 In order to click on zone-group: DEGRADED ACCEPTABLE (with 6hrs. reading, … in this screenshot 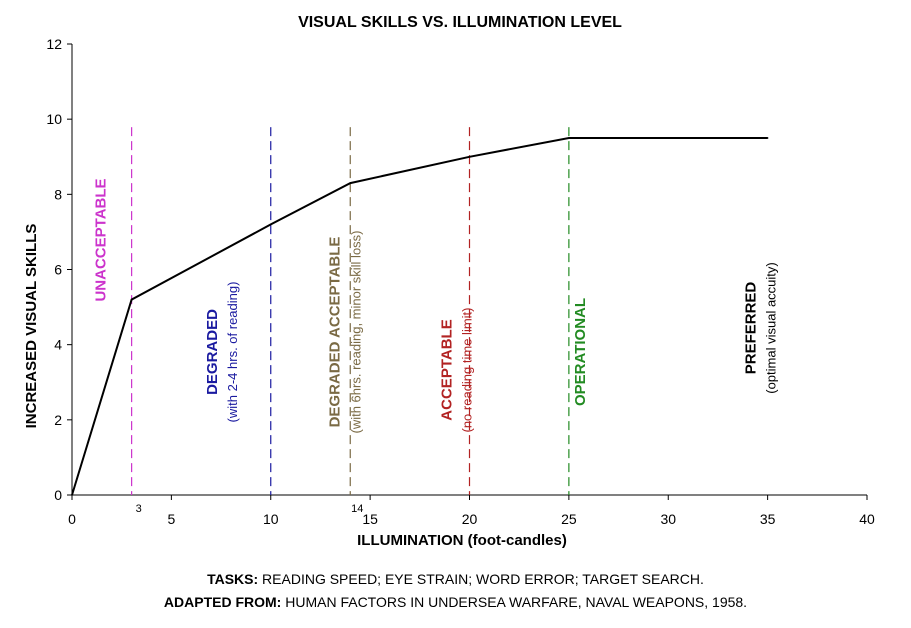, I will do `click(344, 311)`.